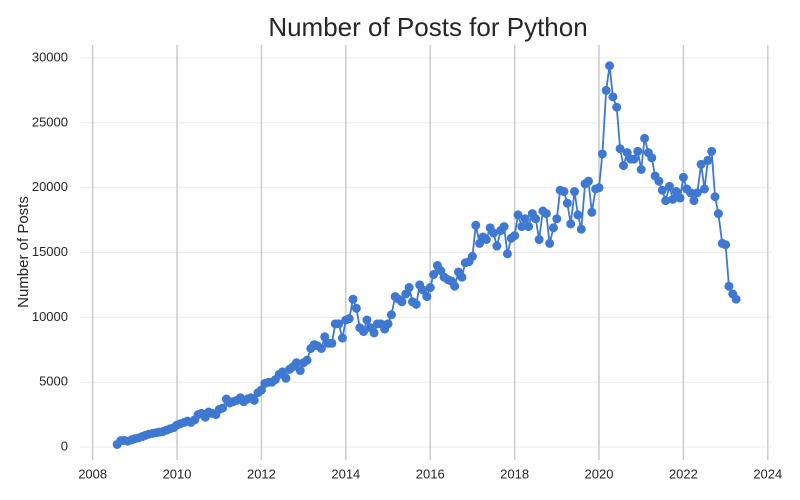  What do you see at coordinates (514, 473) in the screenshot?
I see `x-tick-label: 2018` at bounding box center [514, 473].